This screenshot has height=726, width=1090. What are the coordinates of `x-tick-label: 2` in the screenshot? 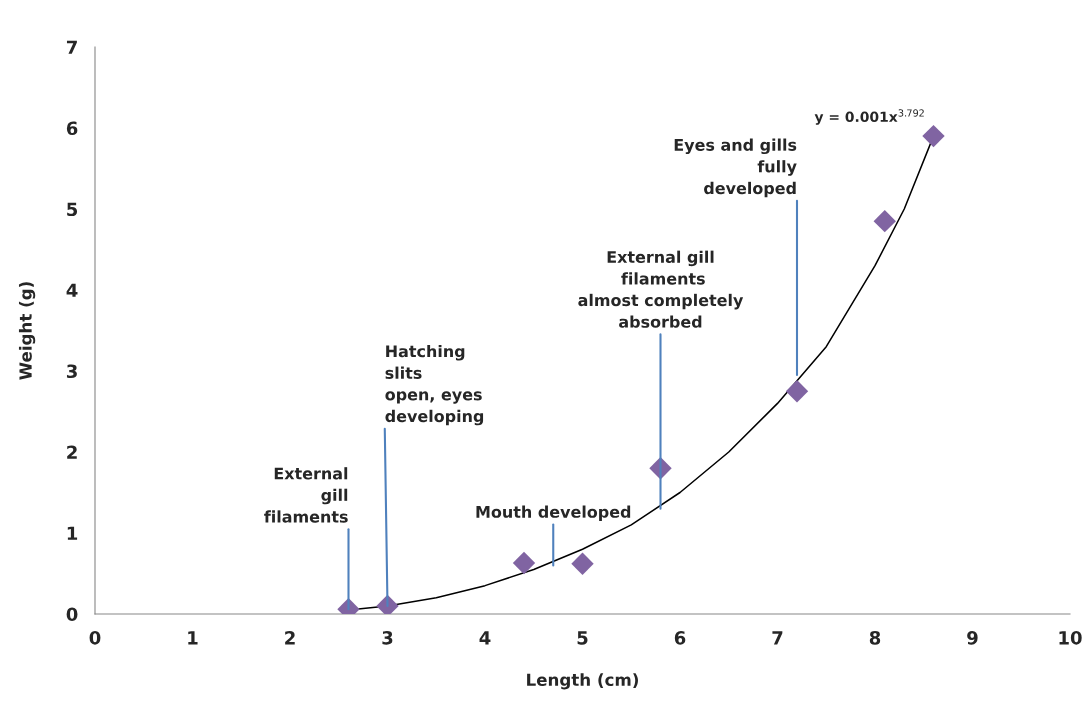 It's located at (290, 637).